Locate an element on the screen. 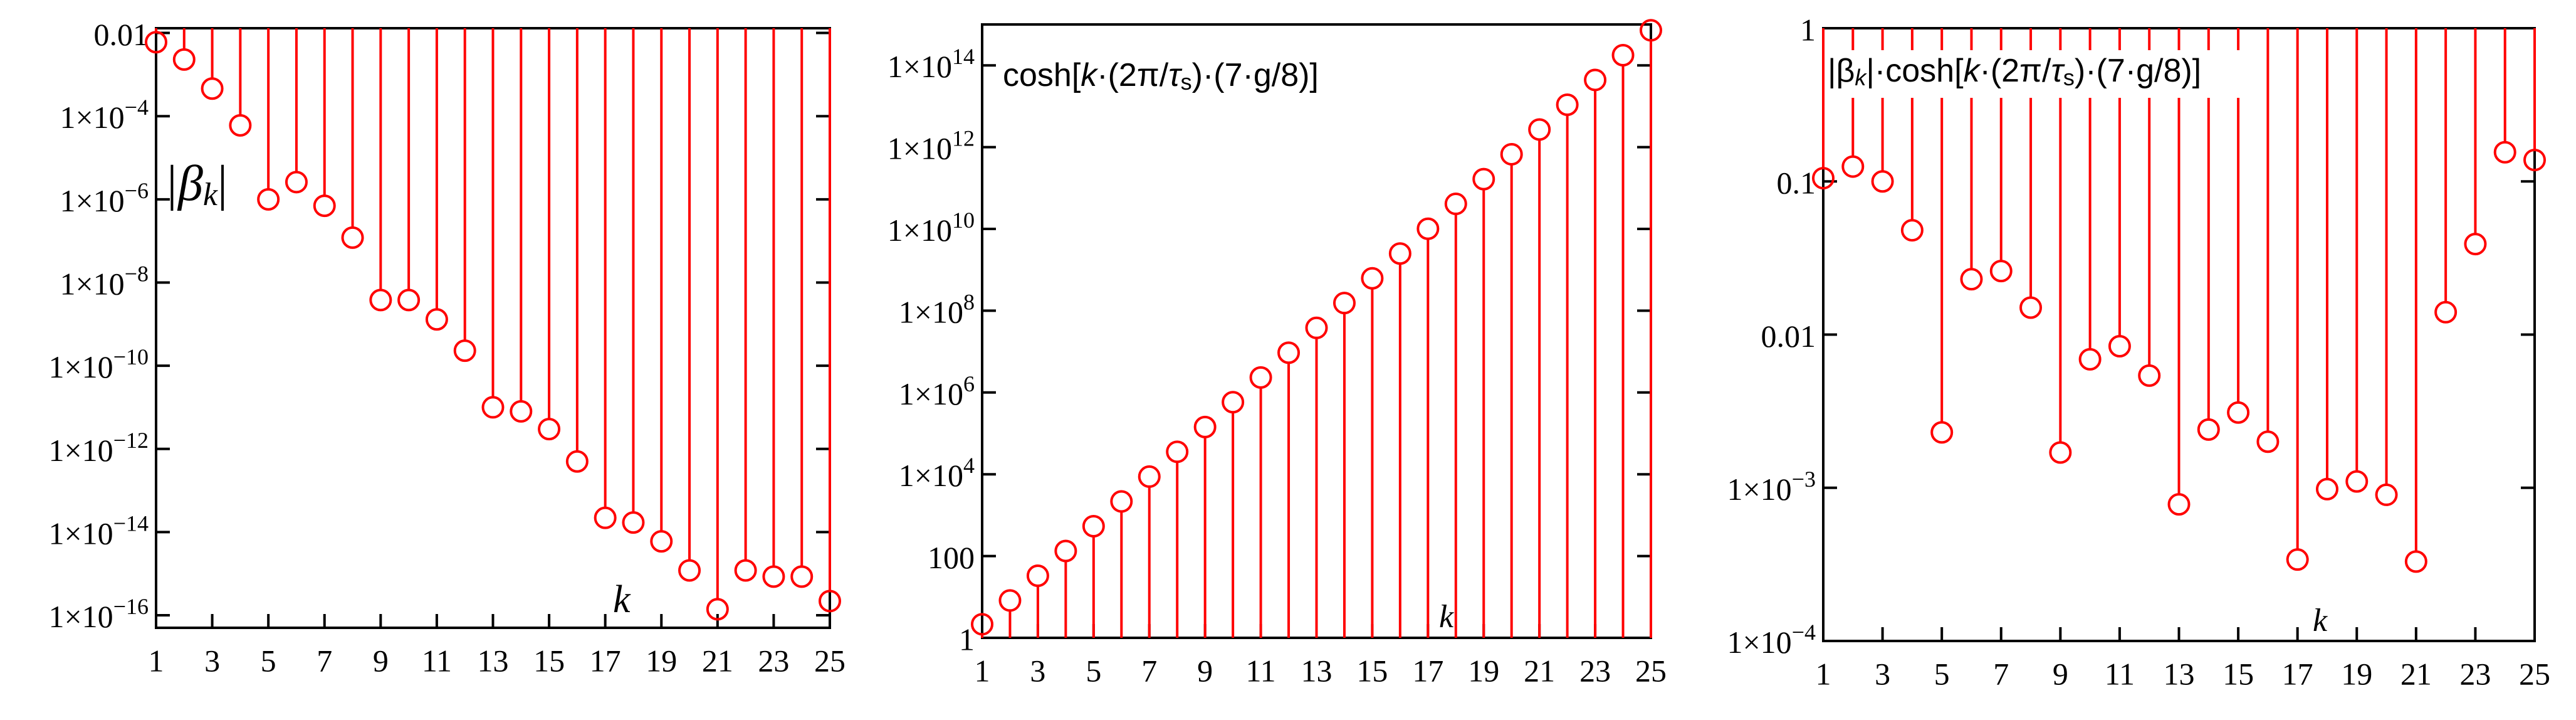 The width and height of the screenshot is (2576, 720). y-tick-label: 1×10⁻⁸ is located at coordinates (104, 282).